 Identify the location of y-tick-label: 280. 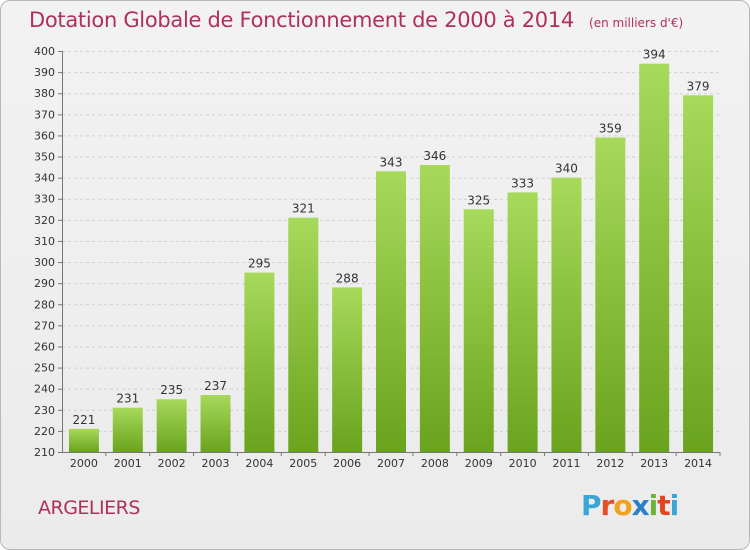
(44, 304).